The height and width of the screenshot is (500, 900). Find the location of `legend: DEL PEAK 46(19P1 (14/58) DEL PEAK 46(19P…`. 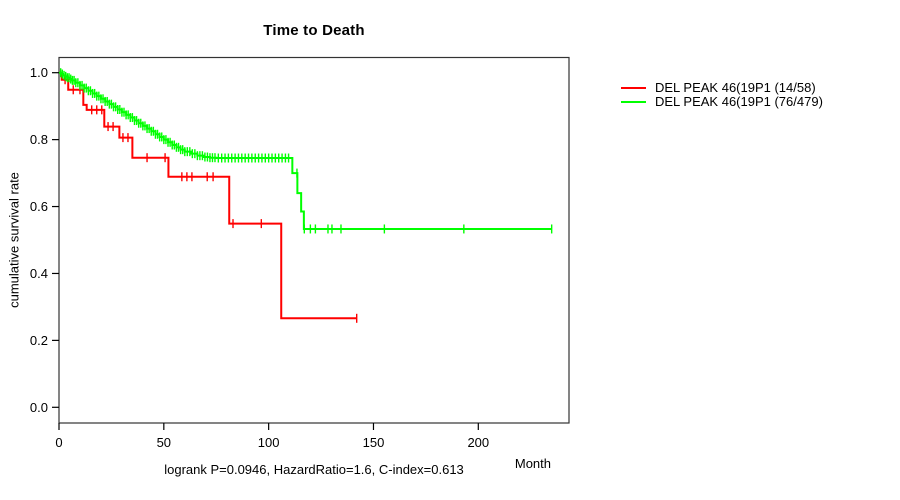

legend: DEL PEAK 46(19P1 (14/58) DEL PEAK 46(19P… is located at coordinates (722, 94).